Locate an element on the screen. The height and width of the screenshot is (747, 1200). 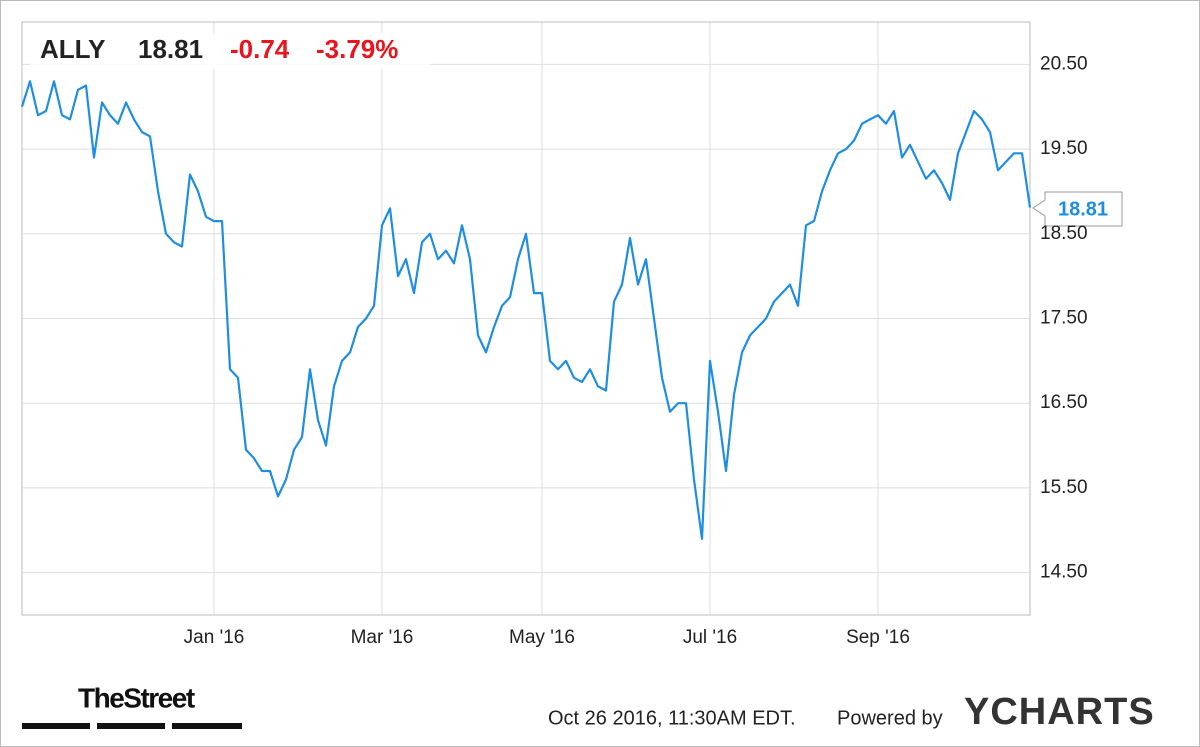
y-tick-label: 15.50 is located at coordinates (1064, 487).